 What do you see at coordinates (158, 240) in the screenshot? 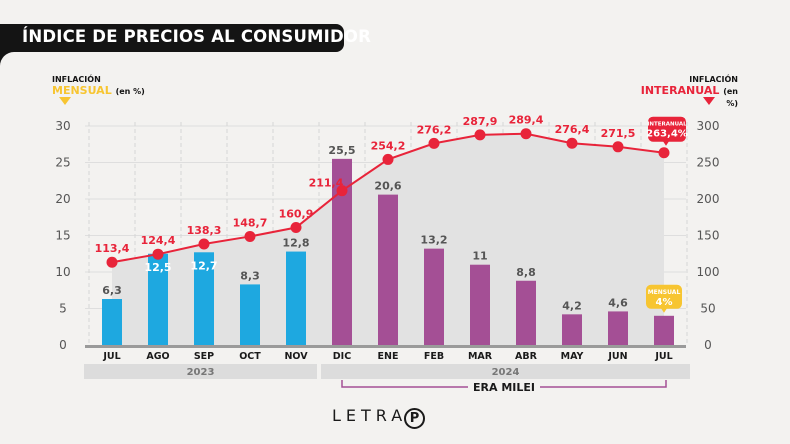
I see `line-label: 124,4` at bounding box center [158, 240].